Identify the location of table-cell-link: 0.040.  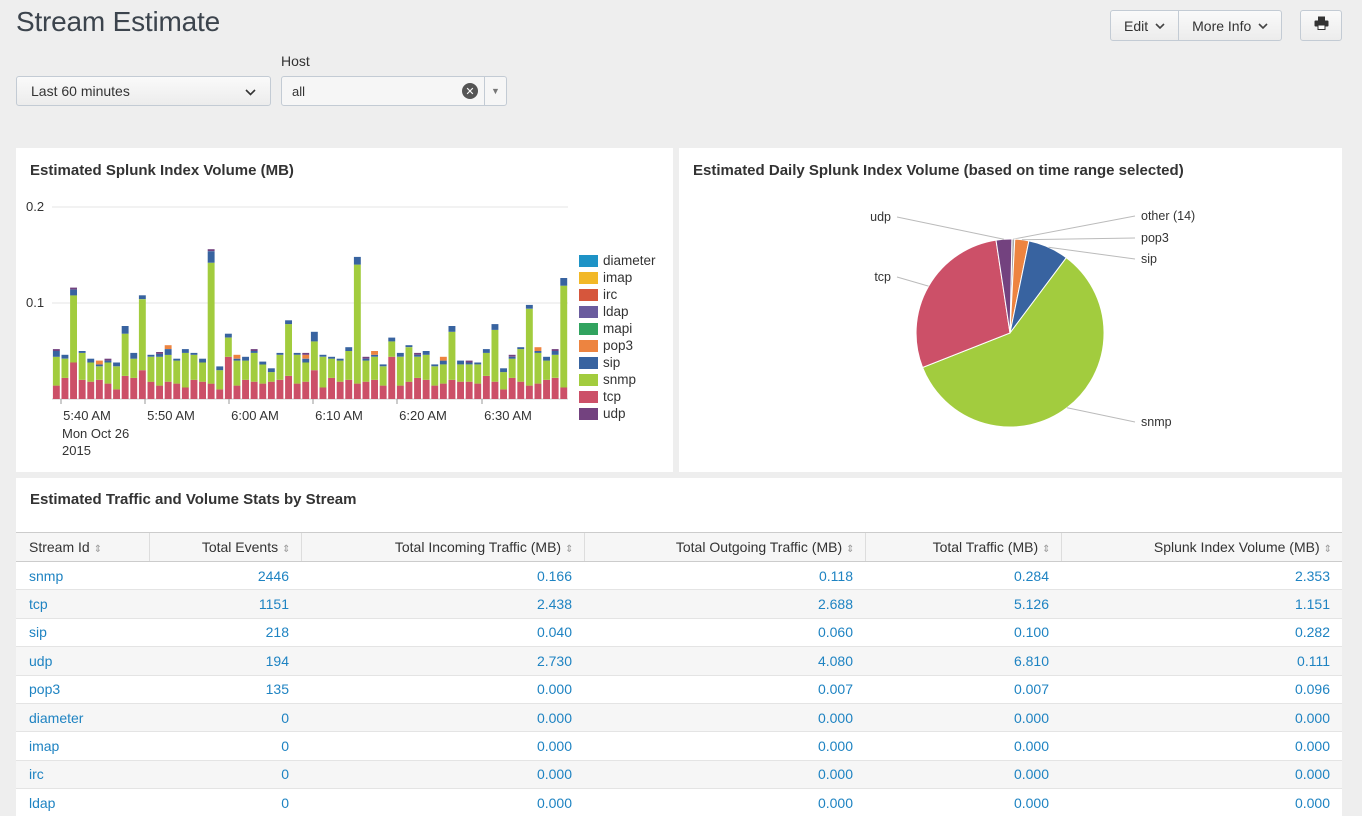
(442, 633).